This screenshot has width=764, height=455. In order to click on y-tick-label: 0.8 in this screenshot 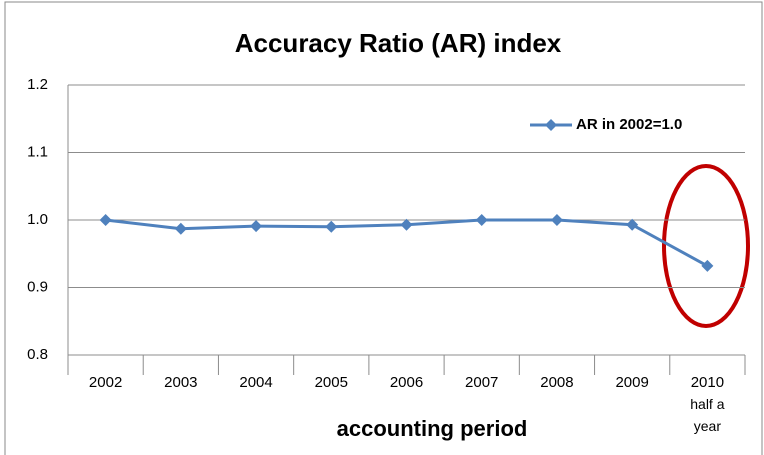, I will do `click(37, 354)`.